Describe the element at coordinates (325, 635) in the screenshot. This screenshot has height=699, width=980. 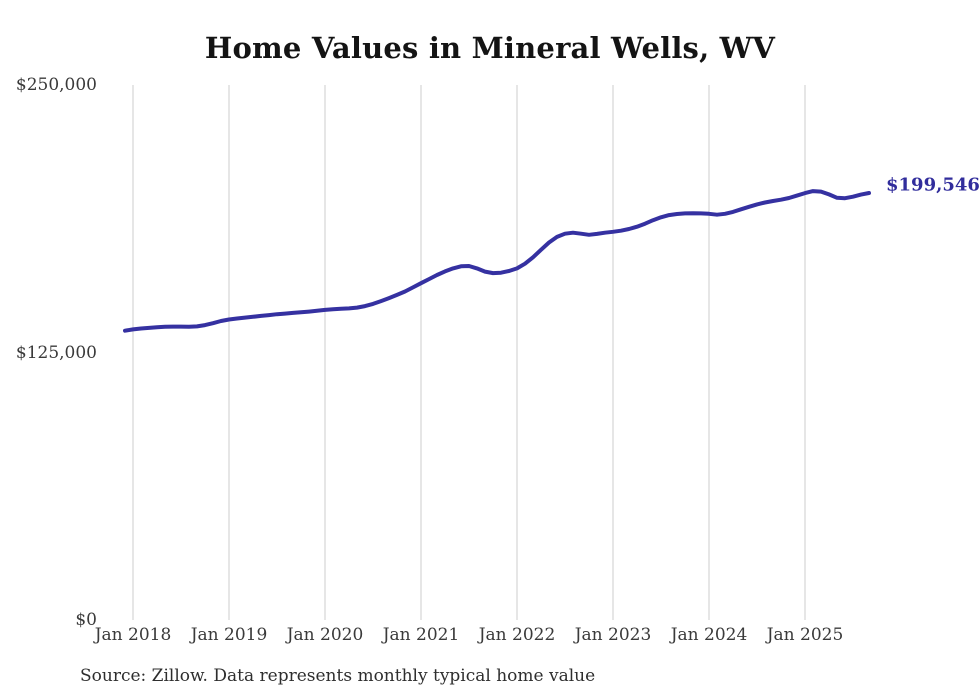
I see `x-axis-label: Jan 2020` at that location.